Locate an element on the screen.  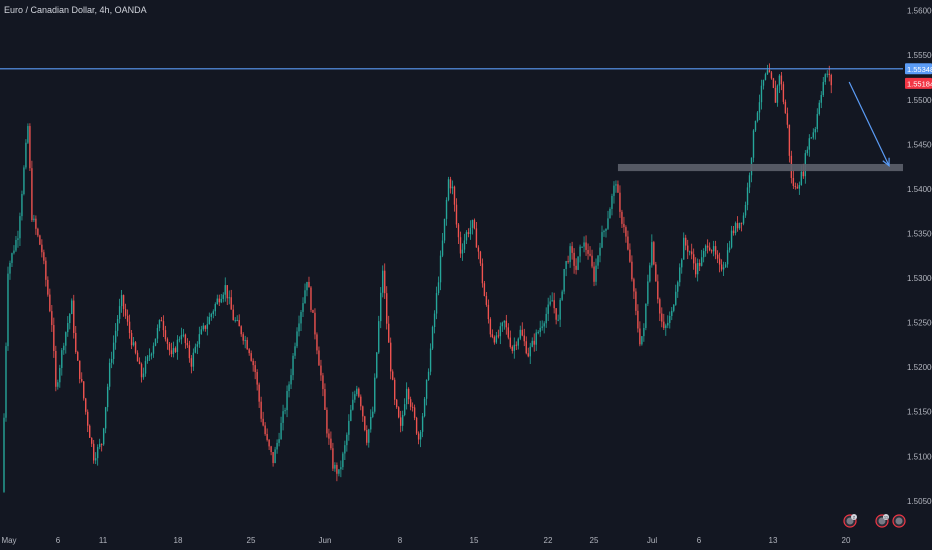
resistance-price-tag is located at coordinates (918, 69).